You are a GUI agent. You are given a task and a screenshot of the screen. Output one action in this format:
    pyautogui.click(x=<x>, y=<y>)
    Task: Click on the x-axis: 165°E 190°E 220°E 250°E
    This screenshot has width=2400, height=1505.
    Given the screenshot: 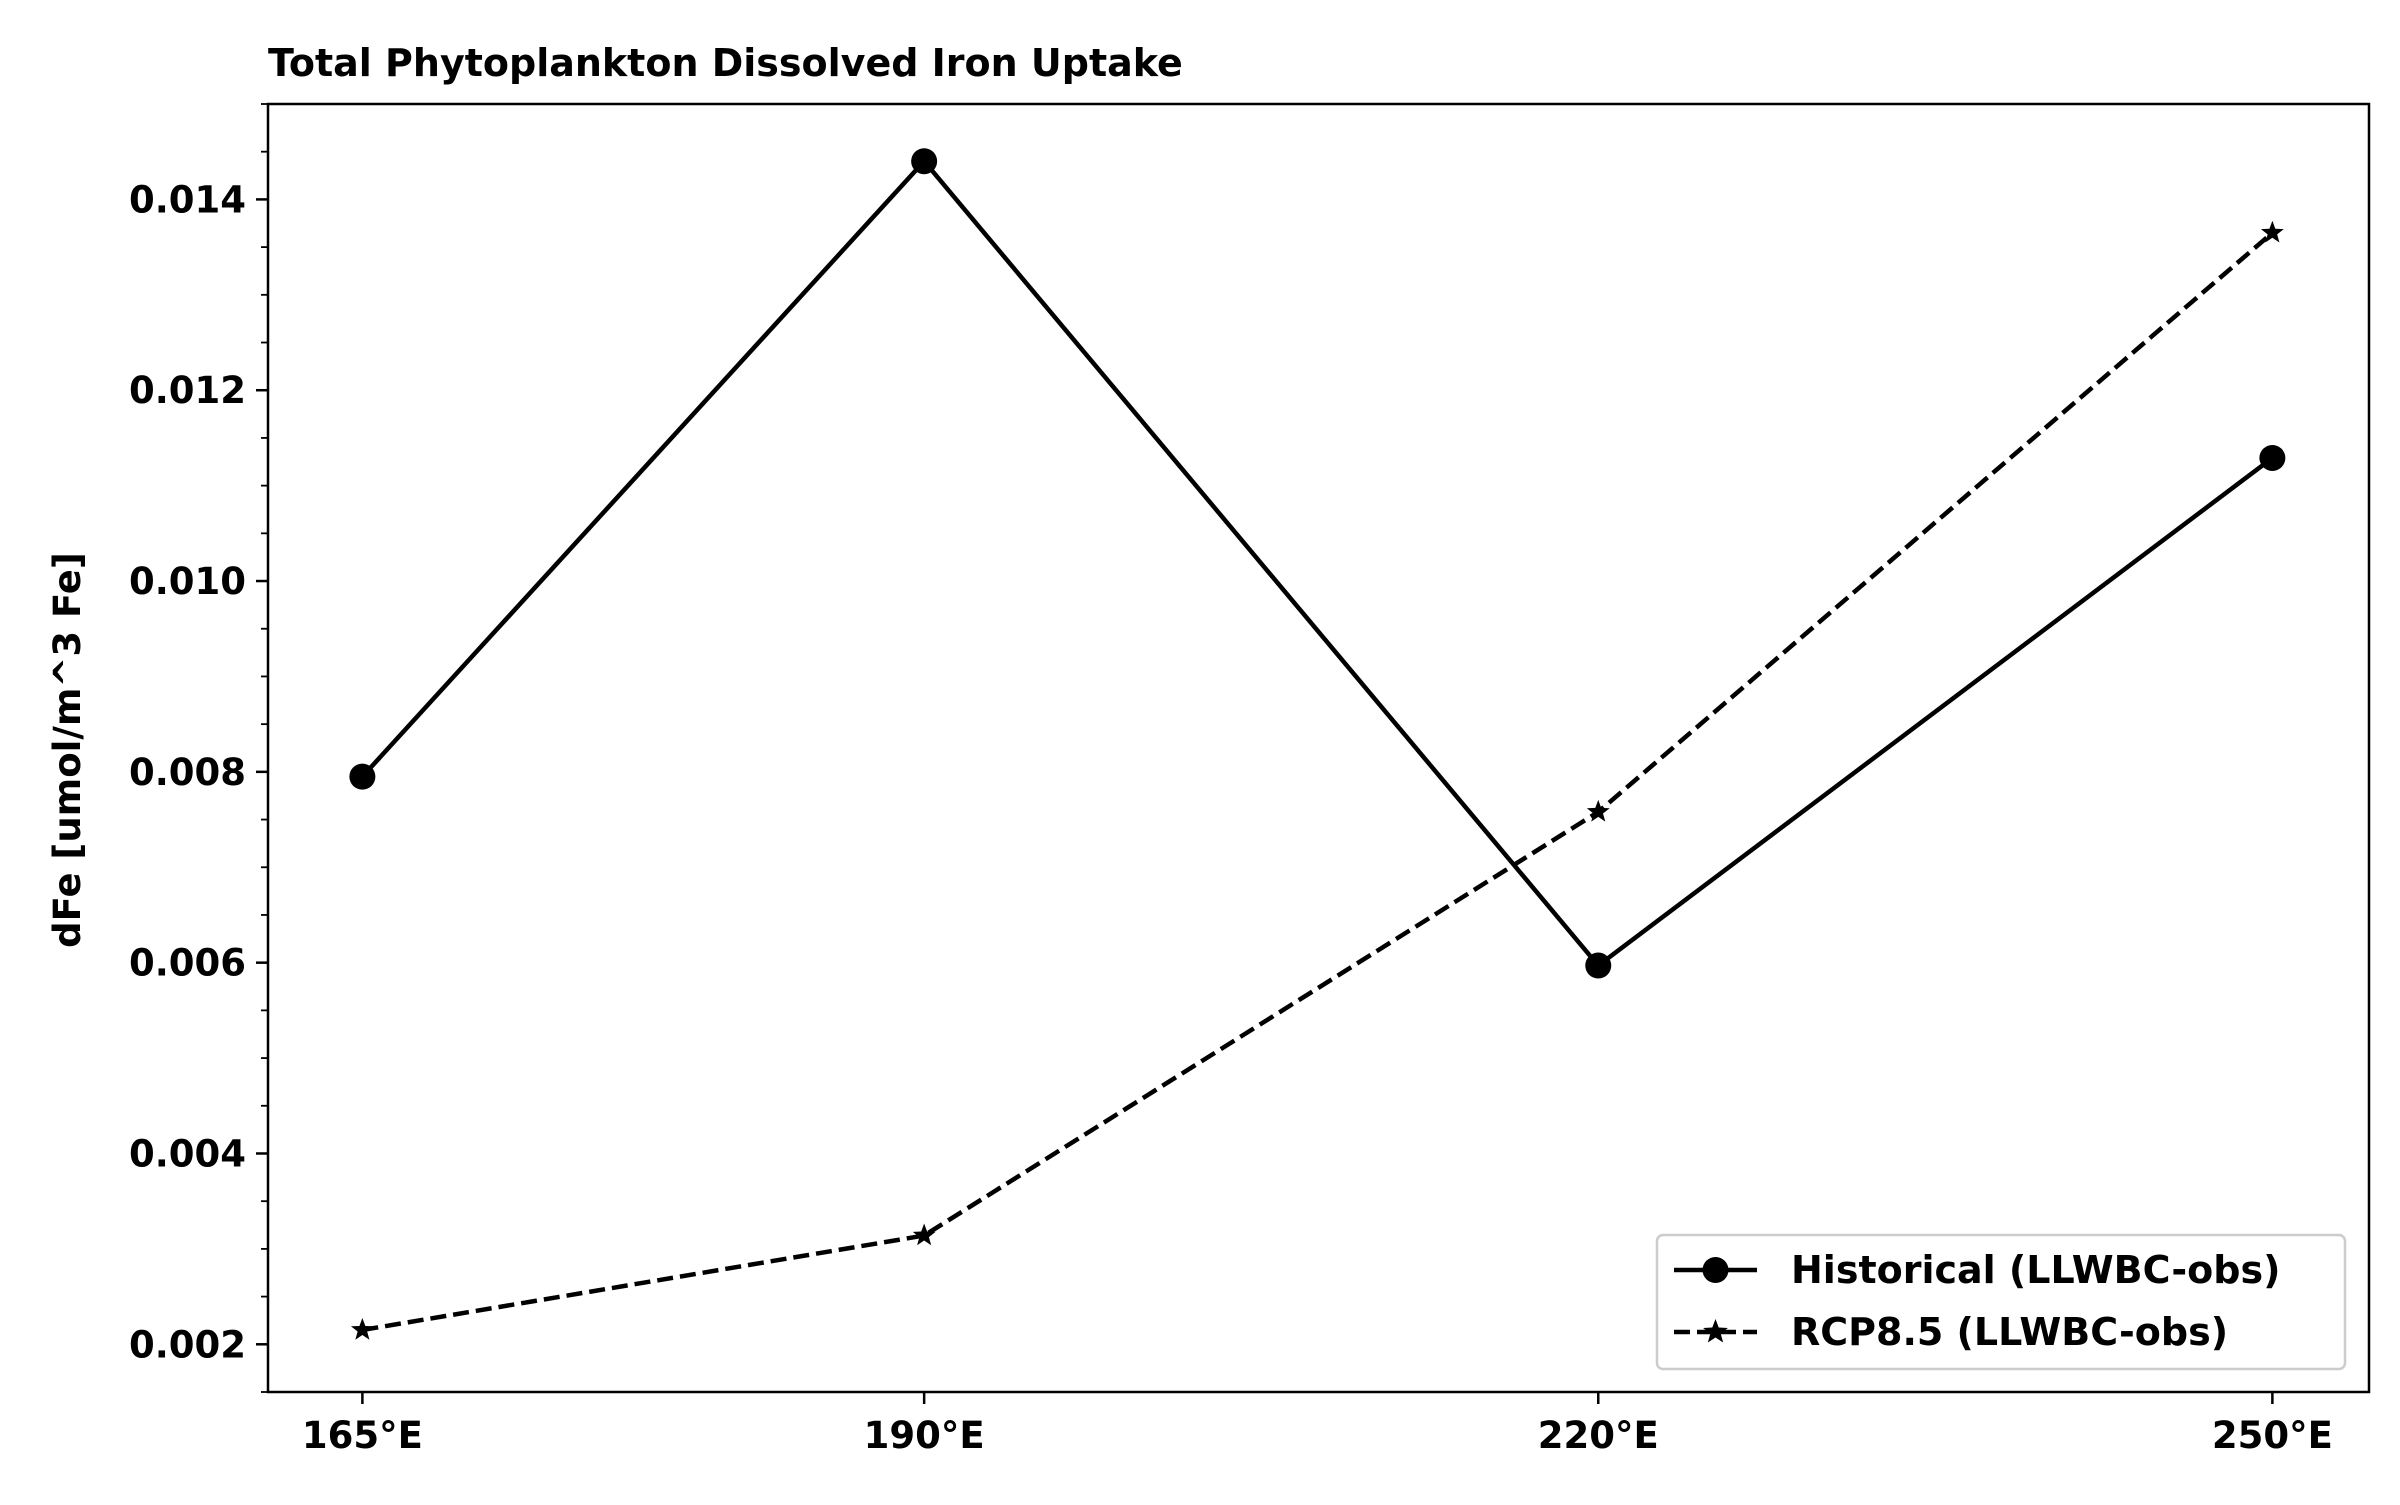 What is the action you would take?
    pyautogui.click(x=1317, y=1424)
    